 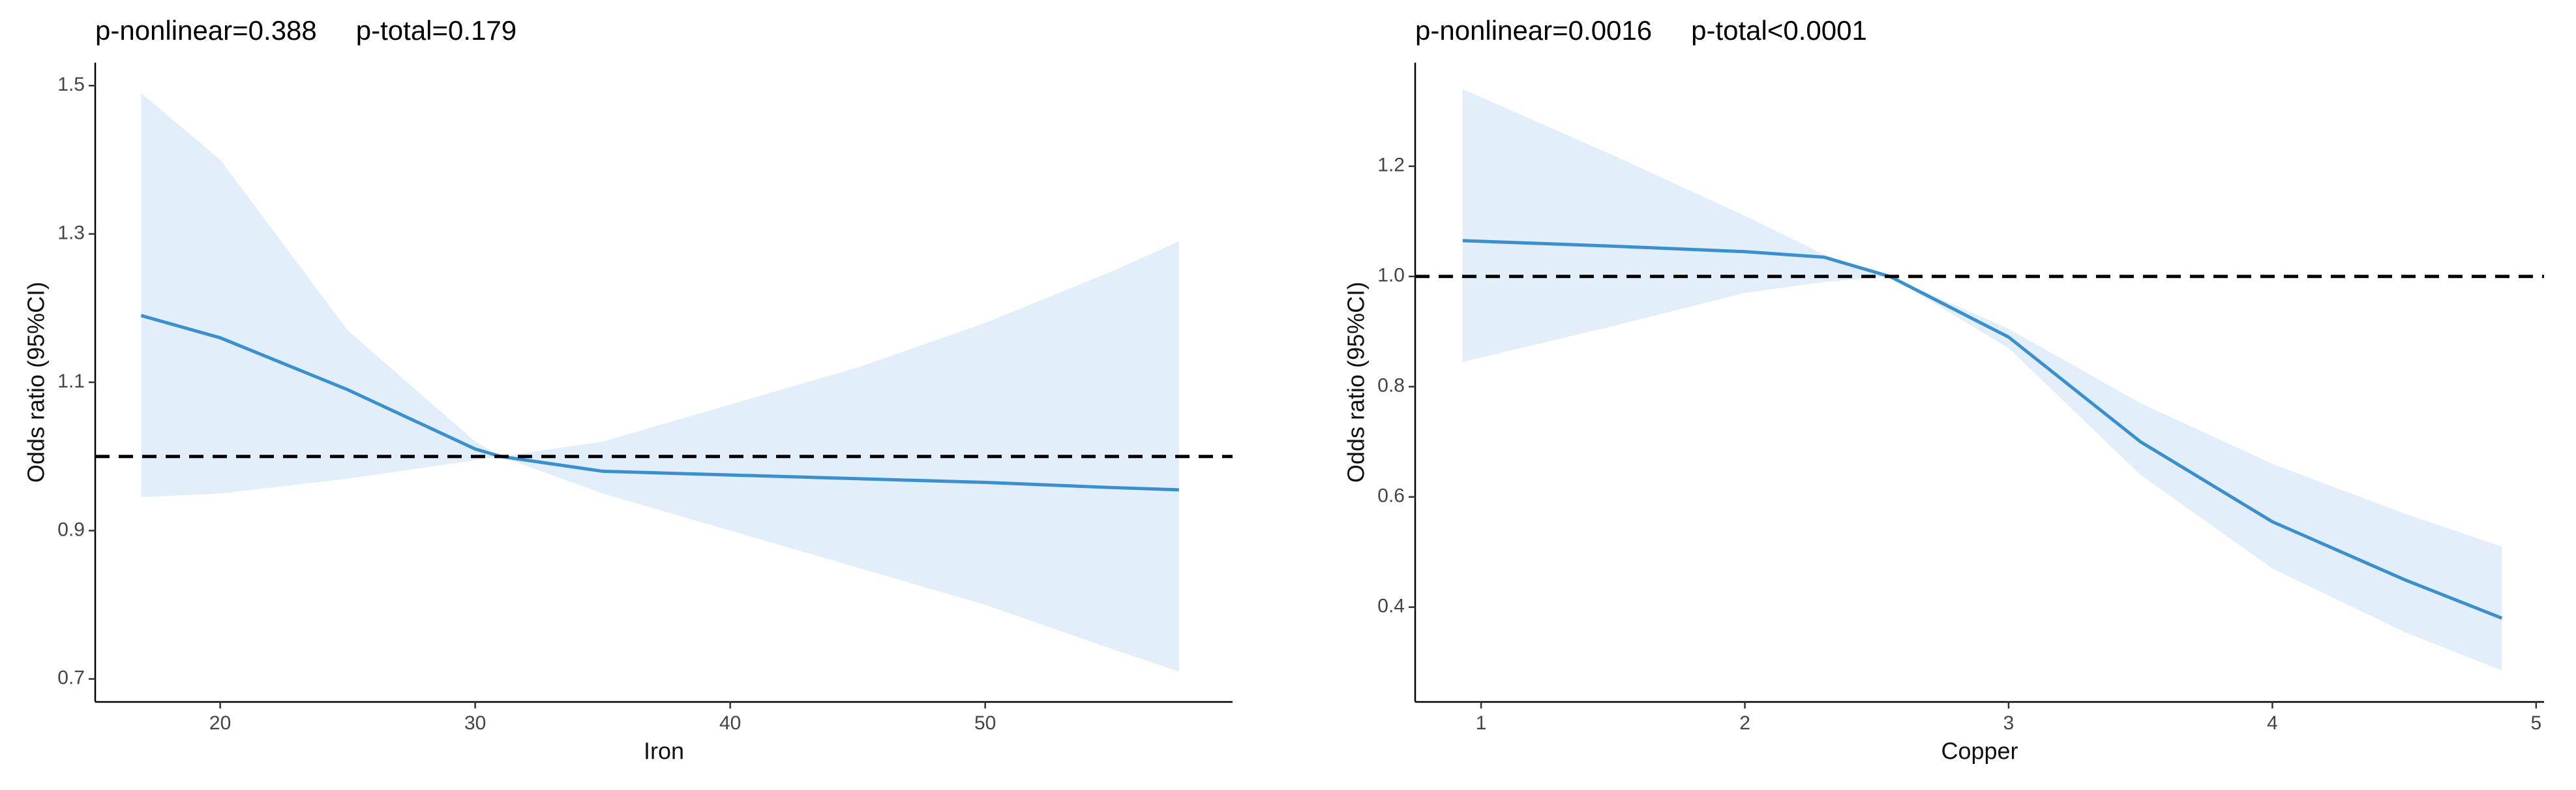 I want to click on y-tick-label: 0.6, so click(x=1391, y=496).